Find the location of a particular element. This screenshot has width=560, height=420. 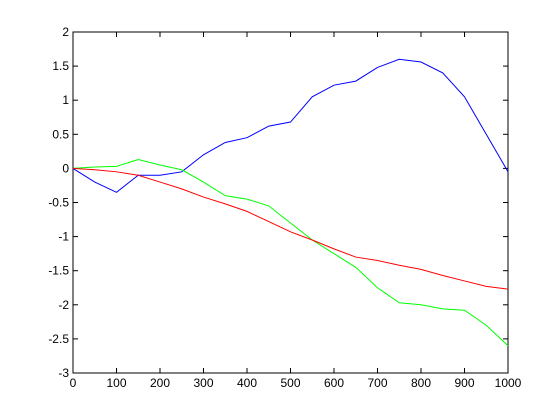

x-tick-label: 200 is located at coordinates (160, 383).